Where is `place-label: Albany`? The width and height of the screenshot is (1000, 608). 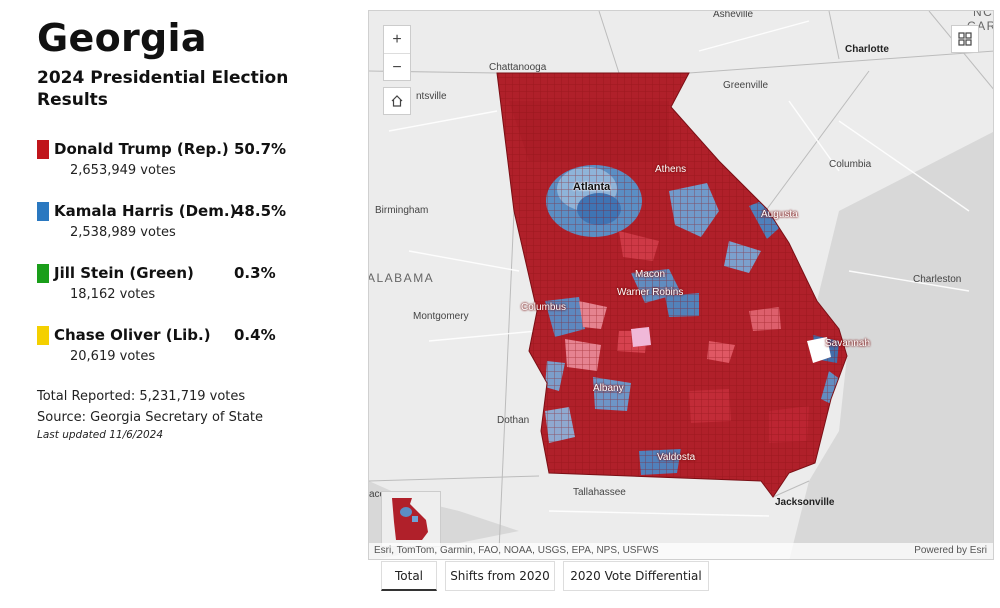
place-label: Albany is located at coordinates (608, 388).